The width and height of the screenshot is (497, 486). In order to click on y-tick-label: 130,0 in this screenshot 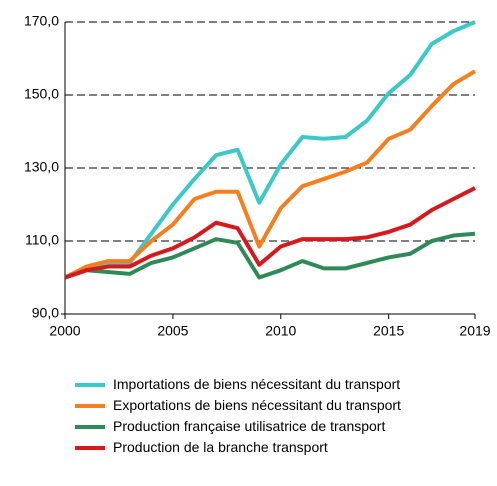, I will do `click(41, 167)`.